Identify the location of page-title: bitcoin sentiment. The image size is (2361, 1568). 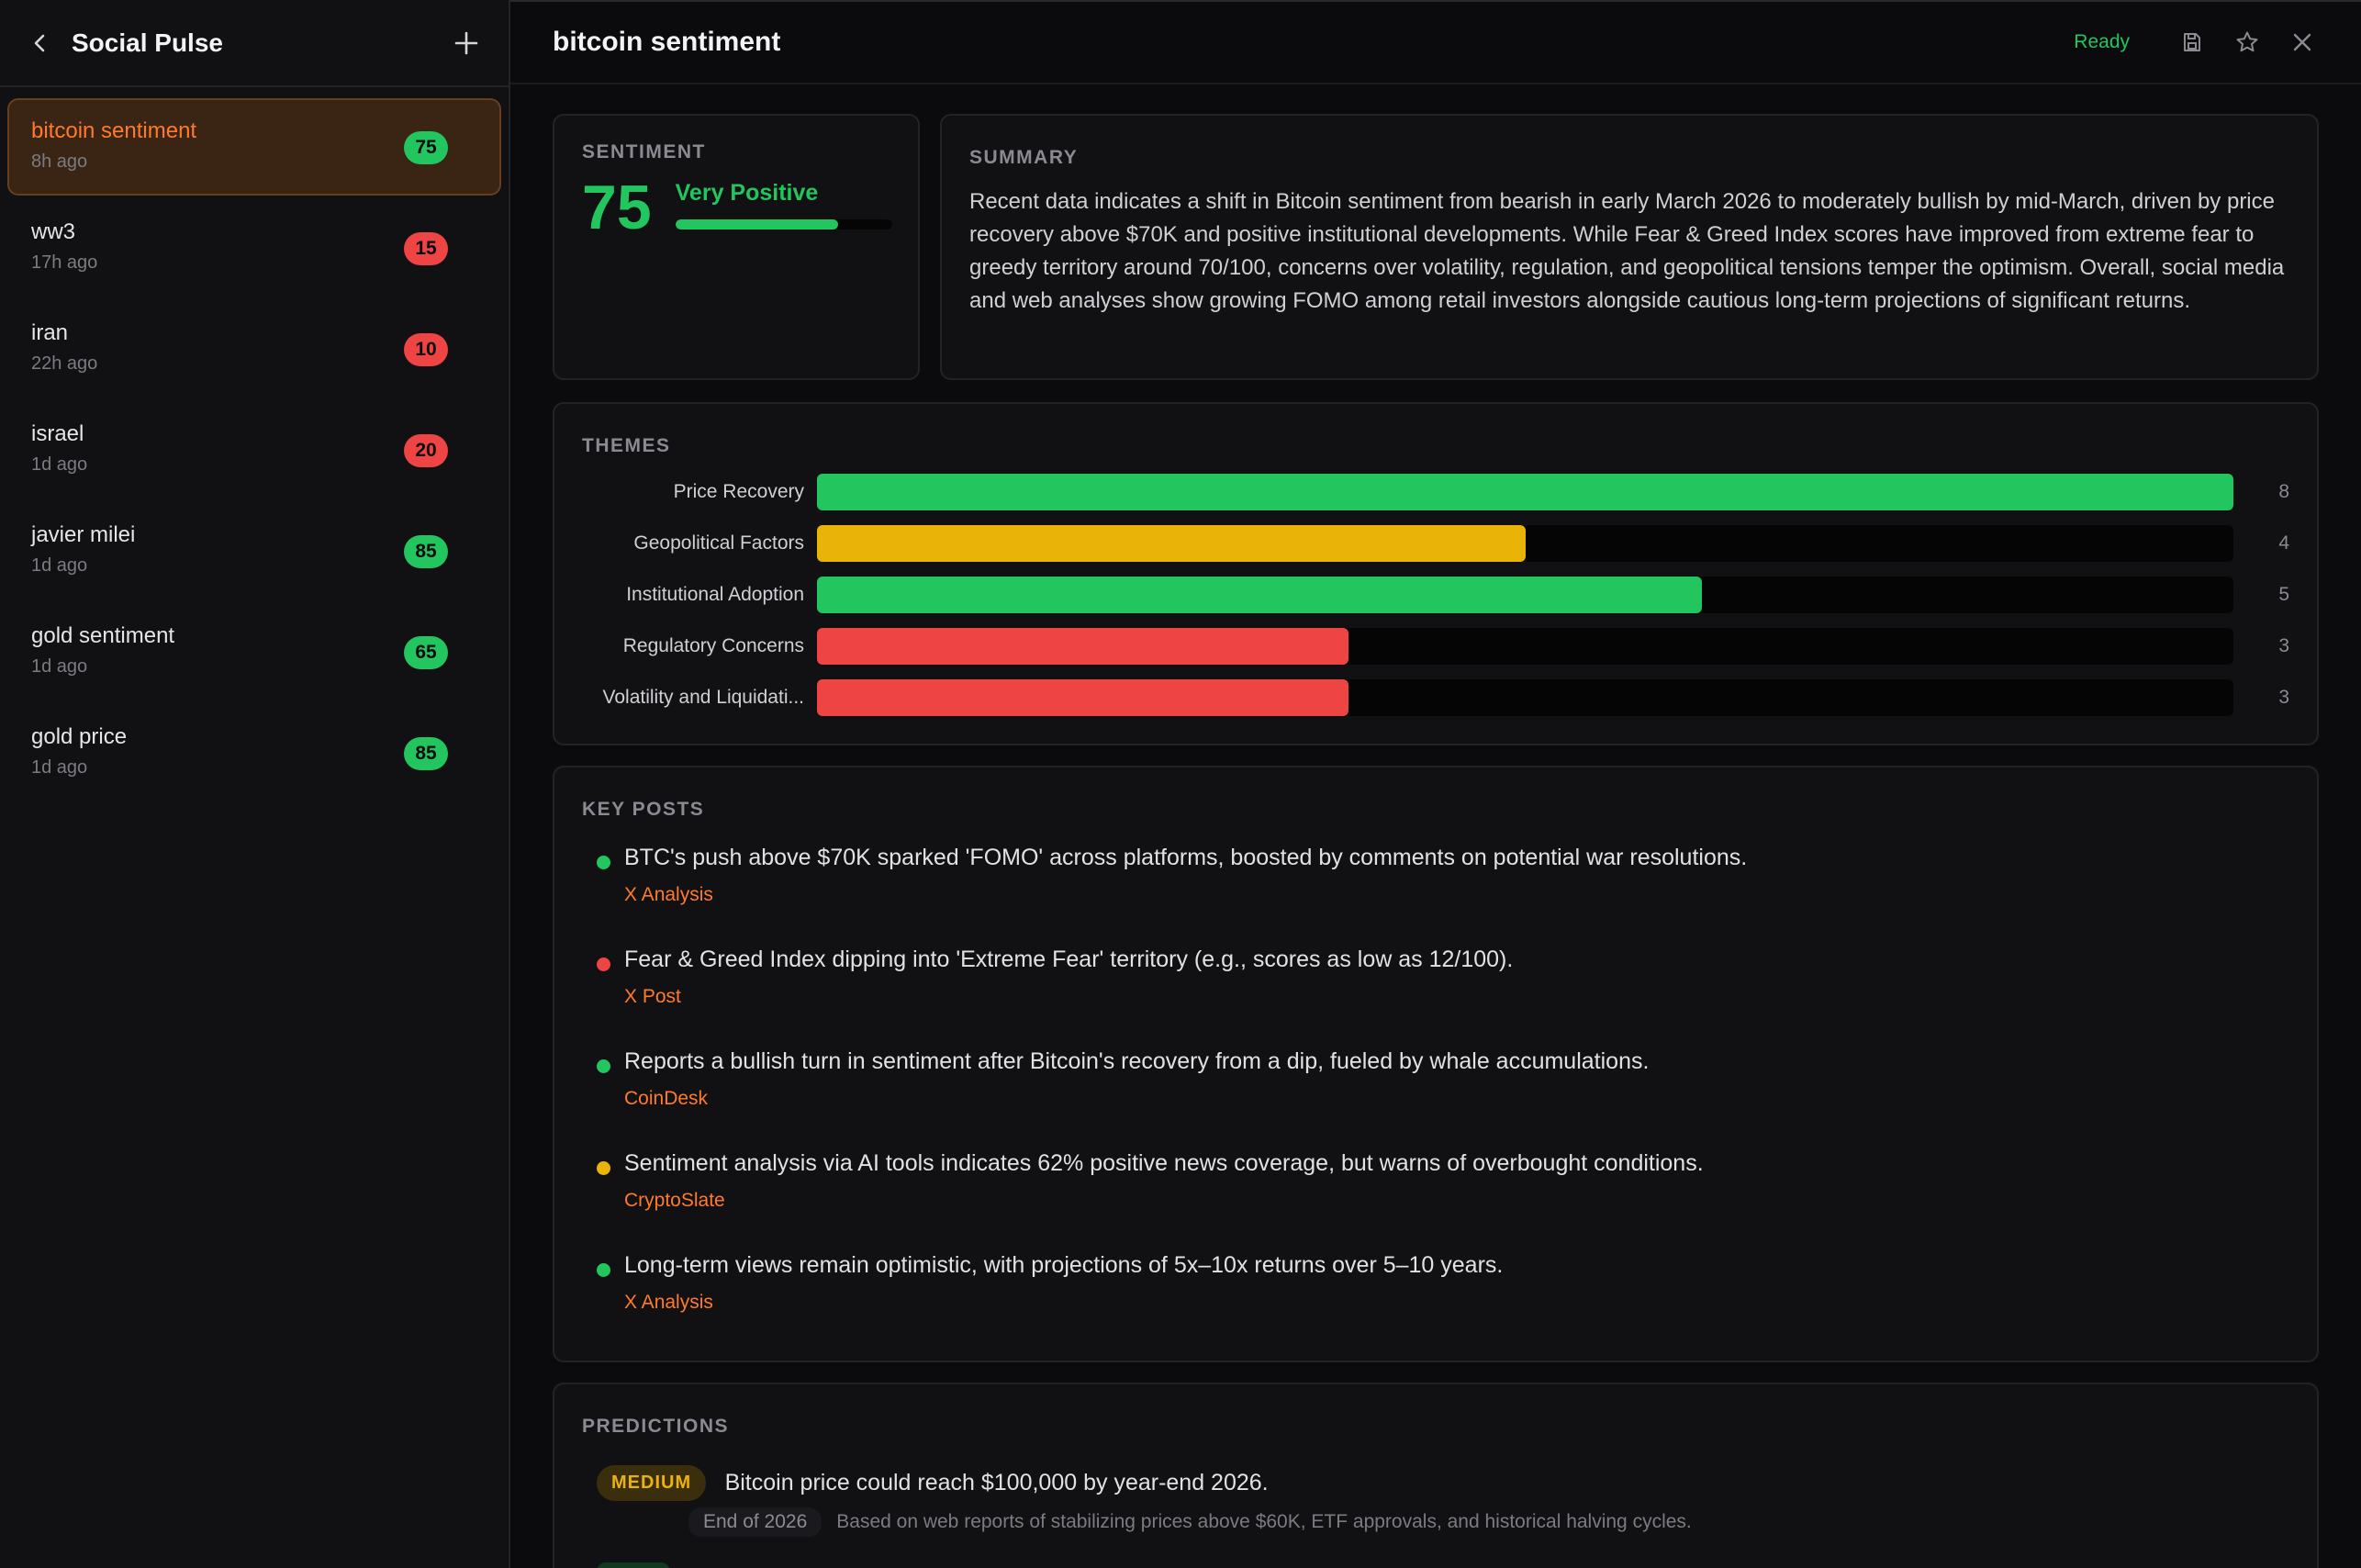
(667, 42).